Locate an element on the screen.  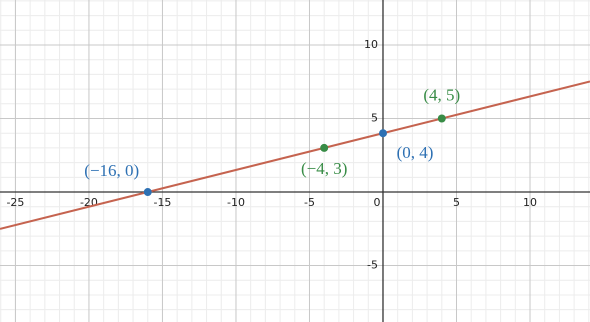
x-tick-label: -10 is located at coordinates (236, 202).